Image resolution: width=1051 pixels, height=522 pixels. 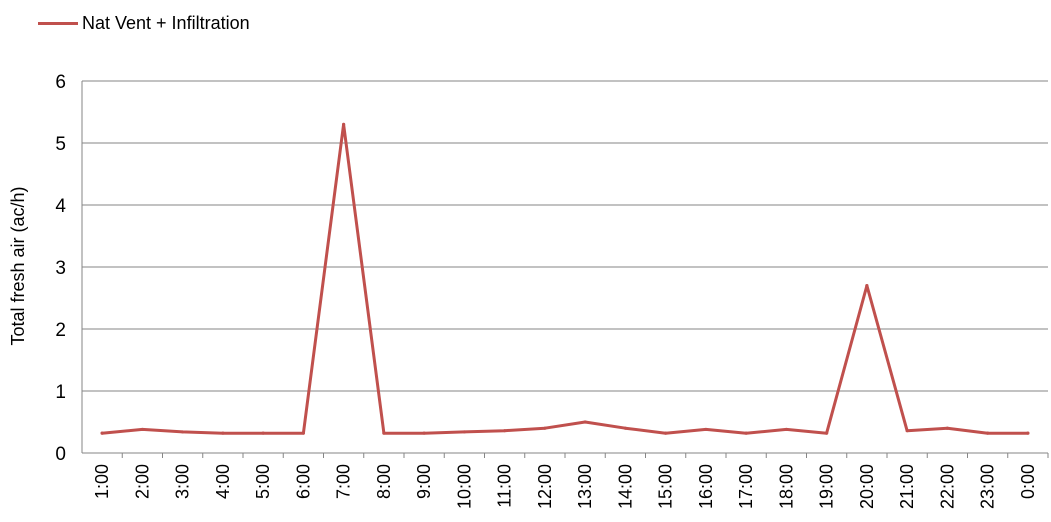 I want to click on x-tick-label: 3:00, so click(x=183, y=481).